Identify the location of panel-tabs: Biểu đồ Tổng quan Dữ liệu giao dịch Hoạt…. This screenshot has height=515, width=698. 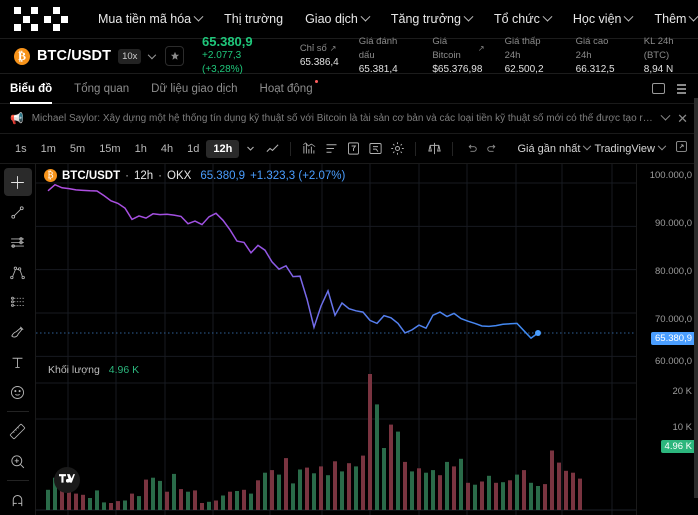
(349, 89).